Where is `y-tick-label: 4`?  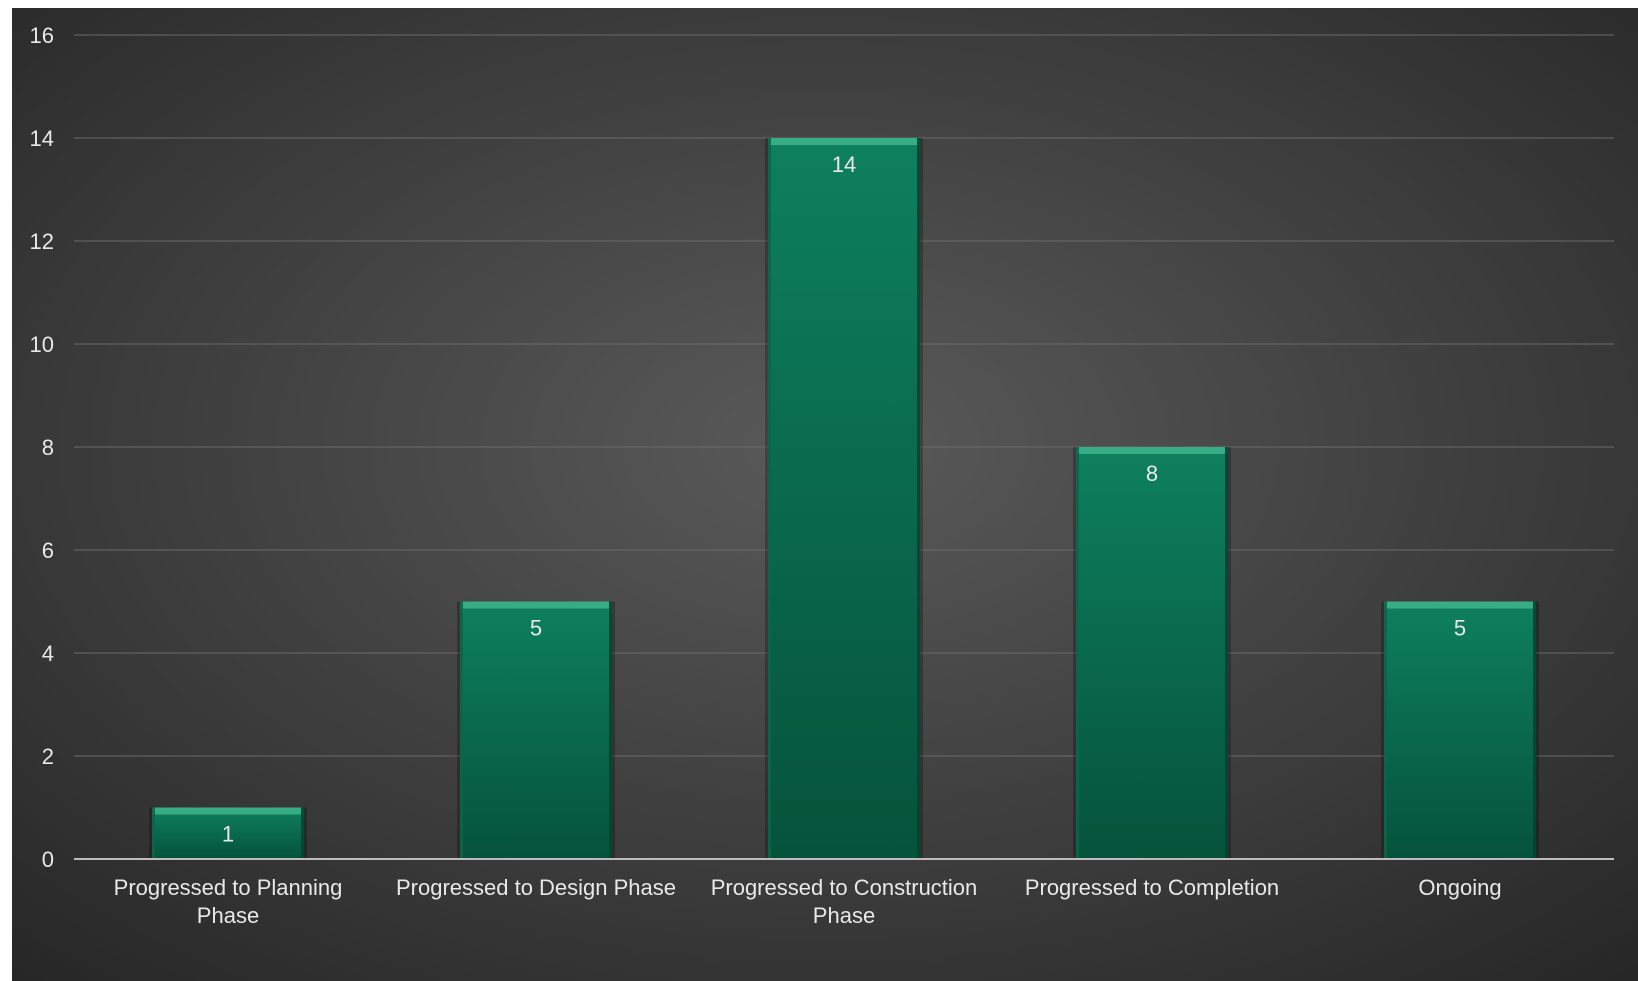
y-tick-label: 4 is located at coordinates (48, 653).